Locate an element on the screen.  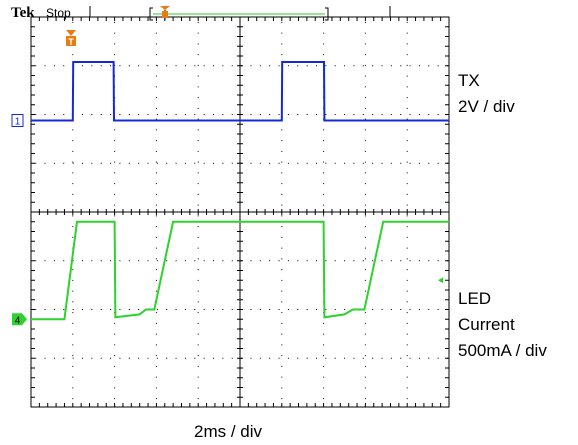
record-trigger-arrow-icon is located at coordinates (165, 8).